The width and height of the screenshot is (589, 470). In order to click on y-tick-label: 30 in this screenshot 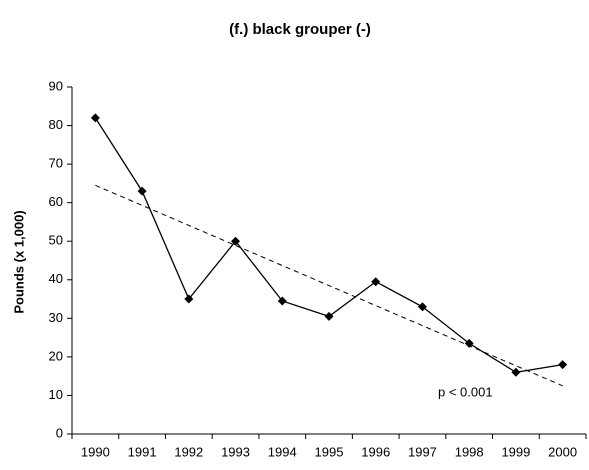, I will do `click(56, 317)`.